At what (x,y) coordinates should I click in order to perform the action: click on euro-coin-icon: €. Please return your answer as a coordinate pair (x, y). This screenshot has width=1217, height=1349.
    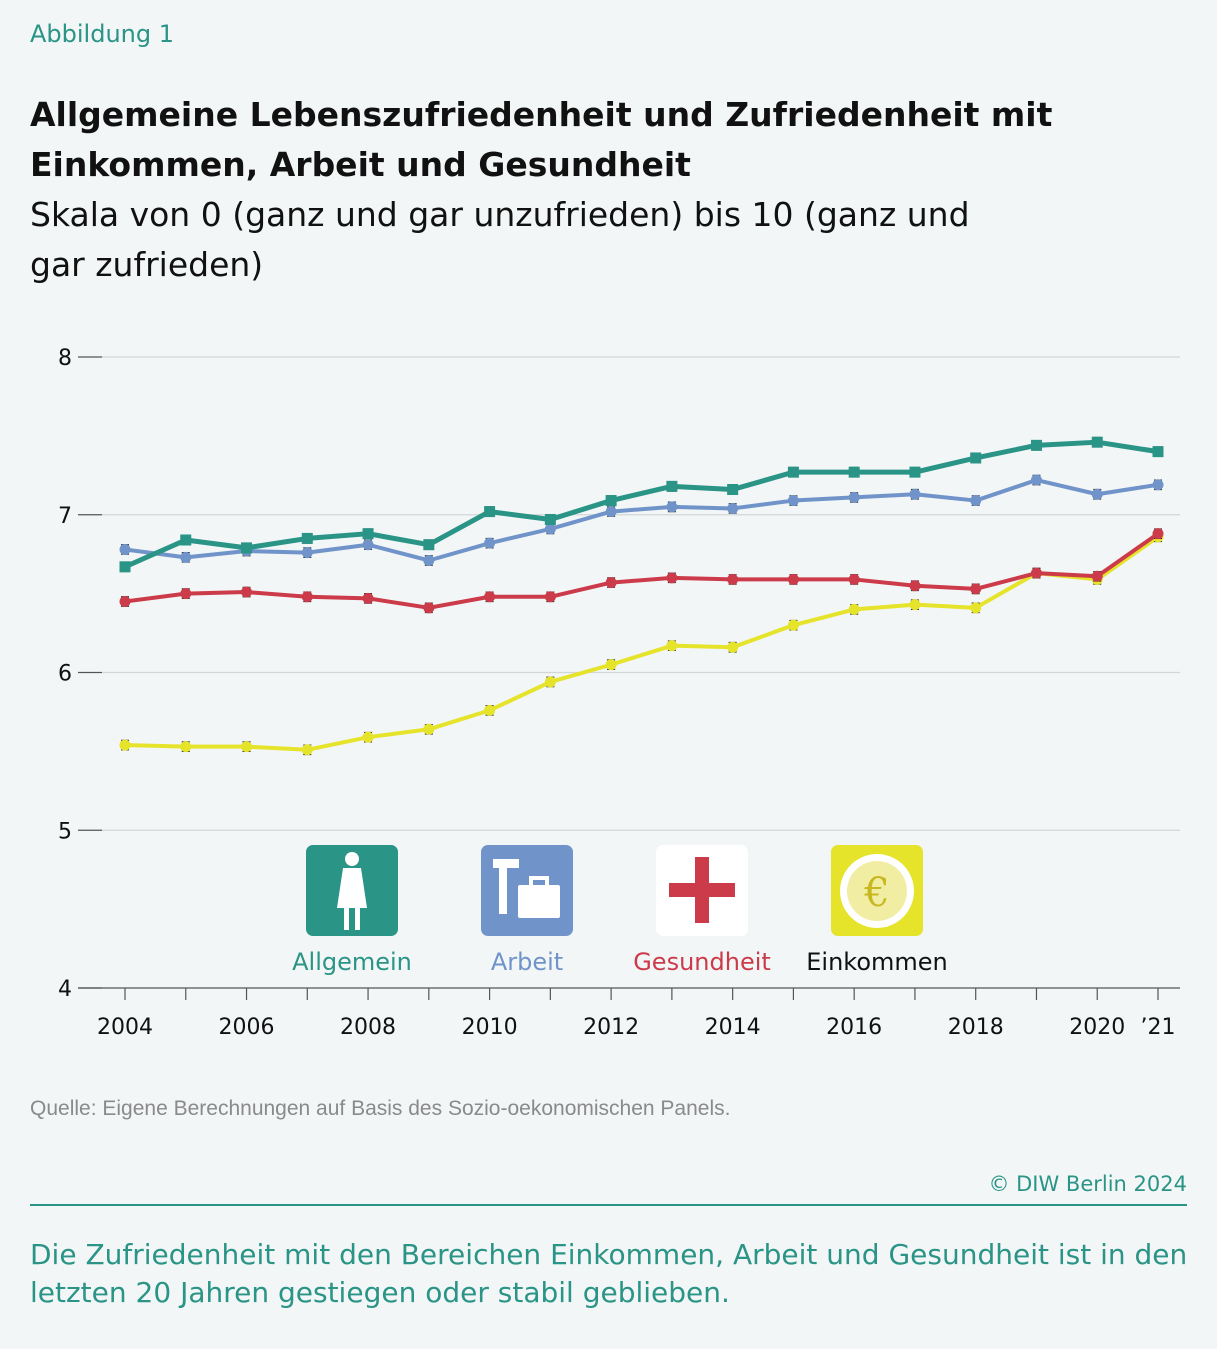
    Looking at the image, I should click on (877, 890).